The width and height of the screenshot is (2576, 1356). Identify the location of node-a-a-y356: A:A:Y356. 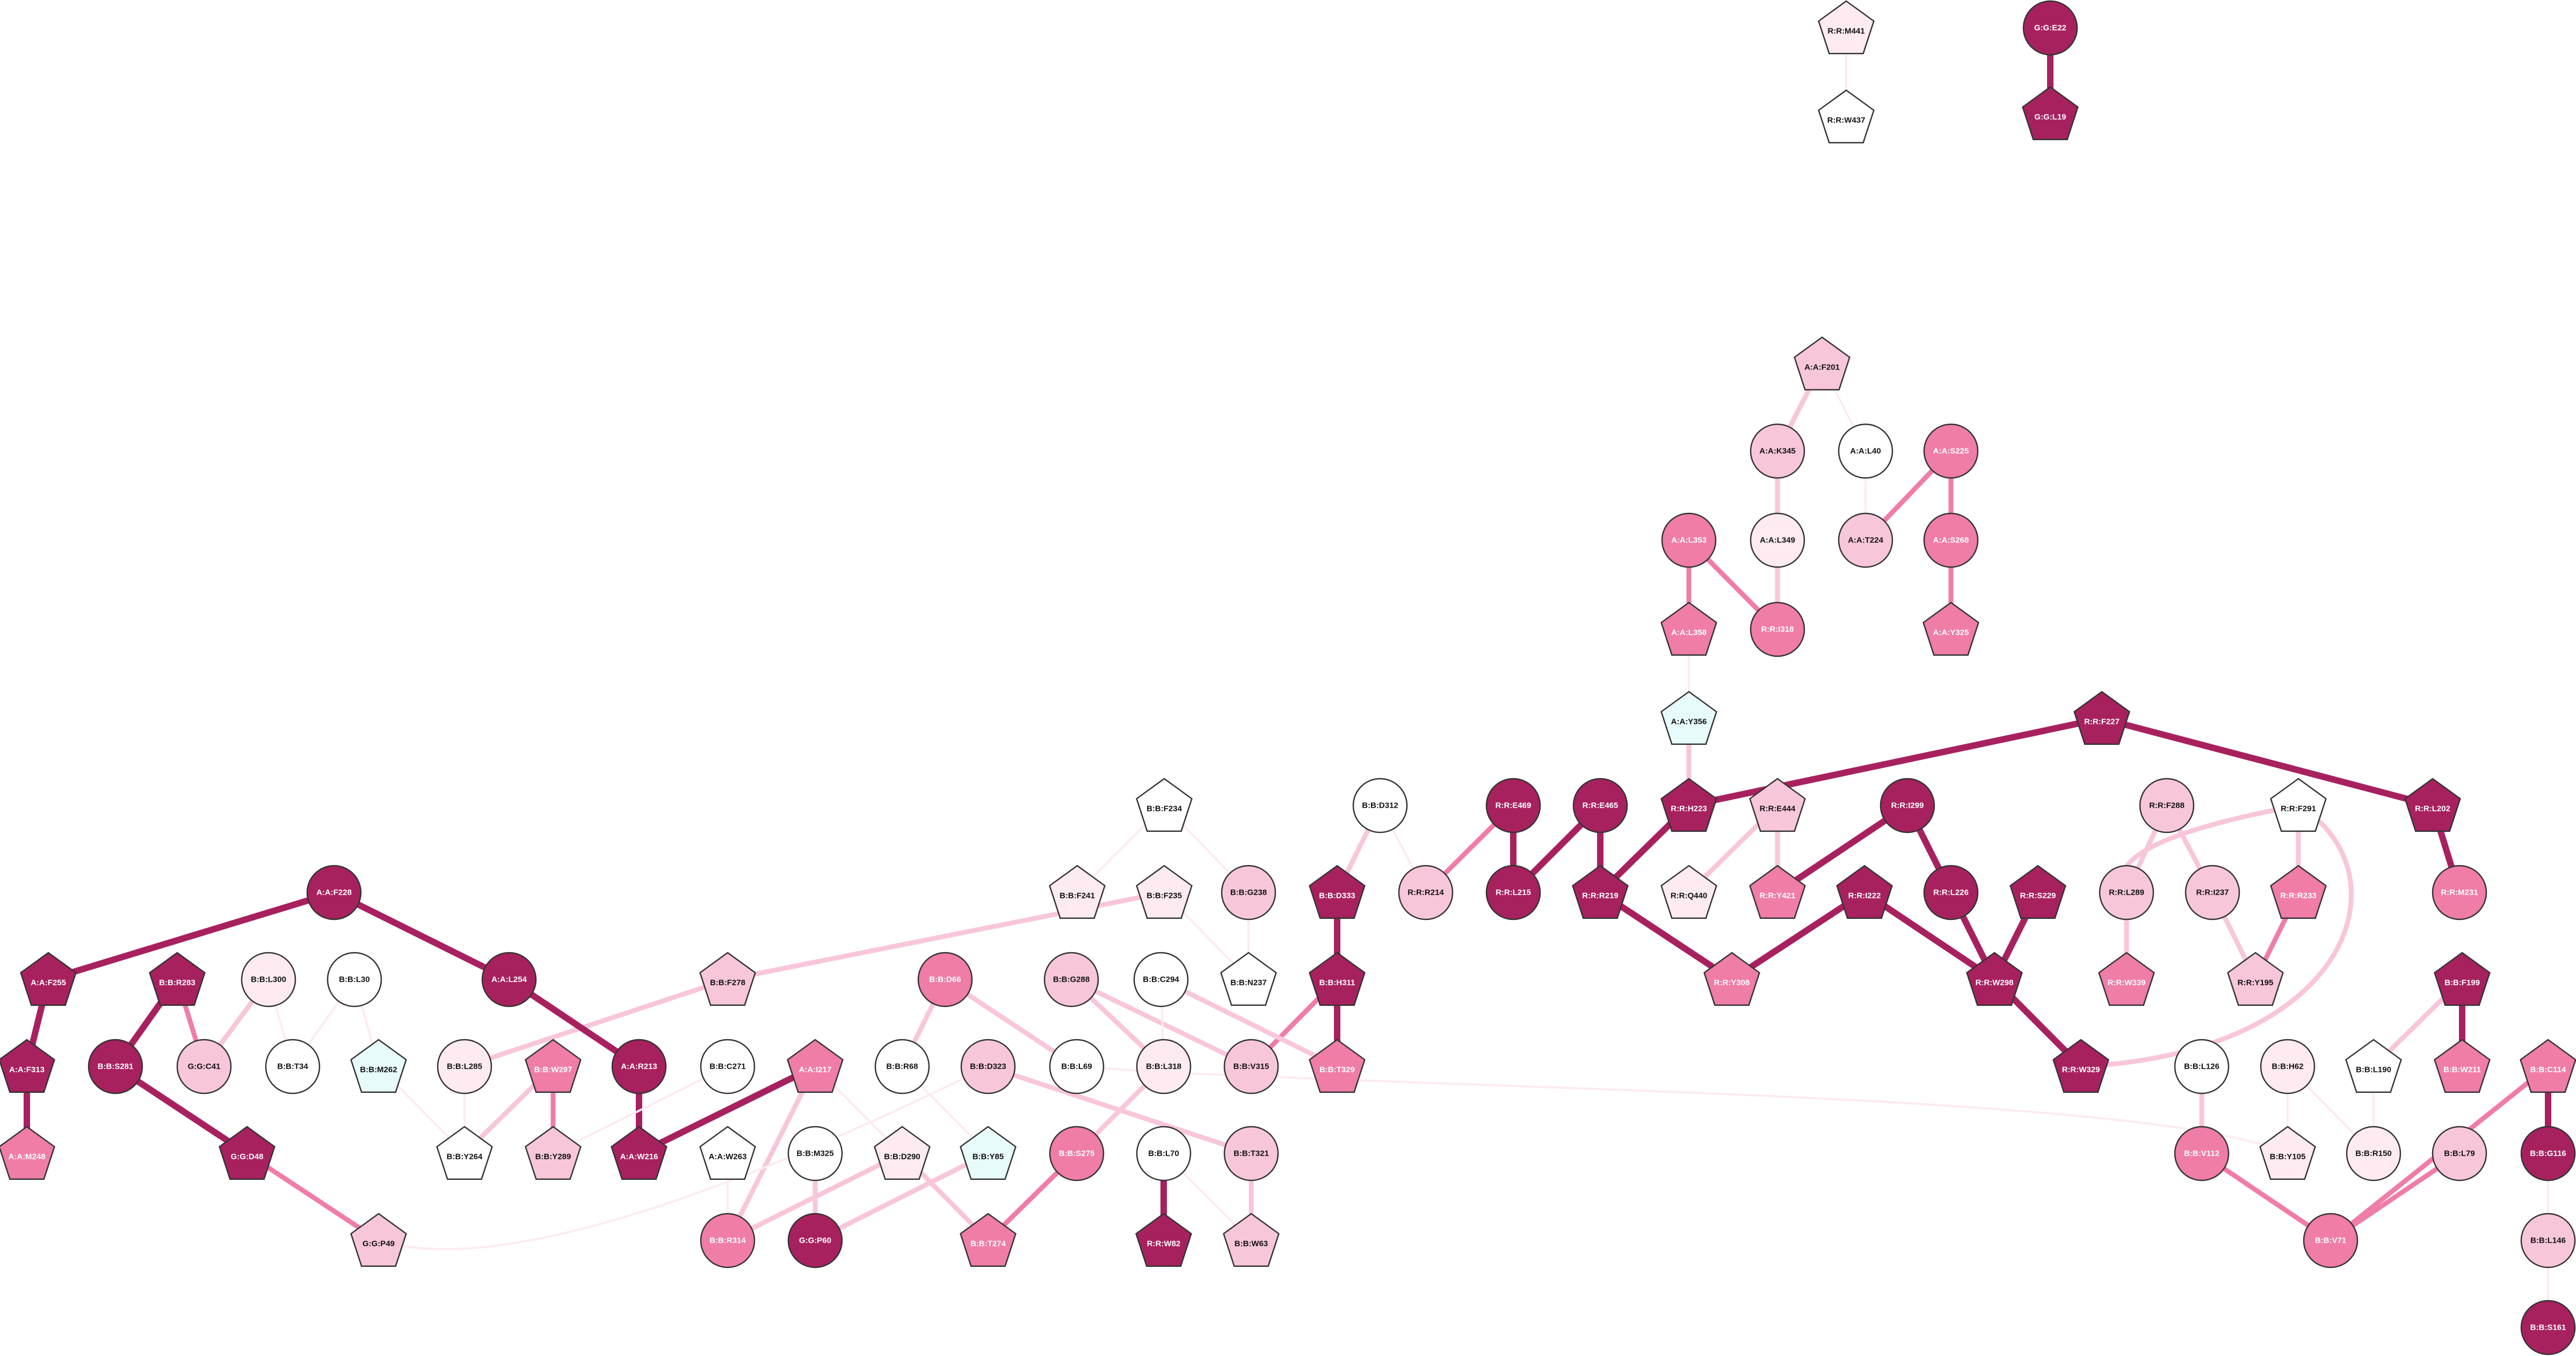
(1688, 718).